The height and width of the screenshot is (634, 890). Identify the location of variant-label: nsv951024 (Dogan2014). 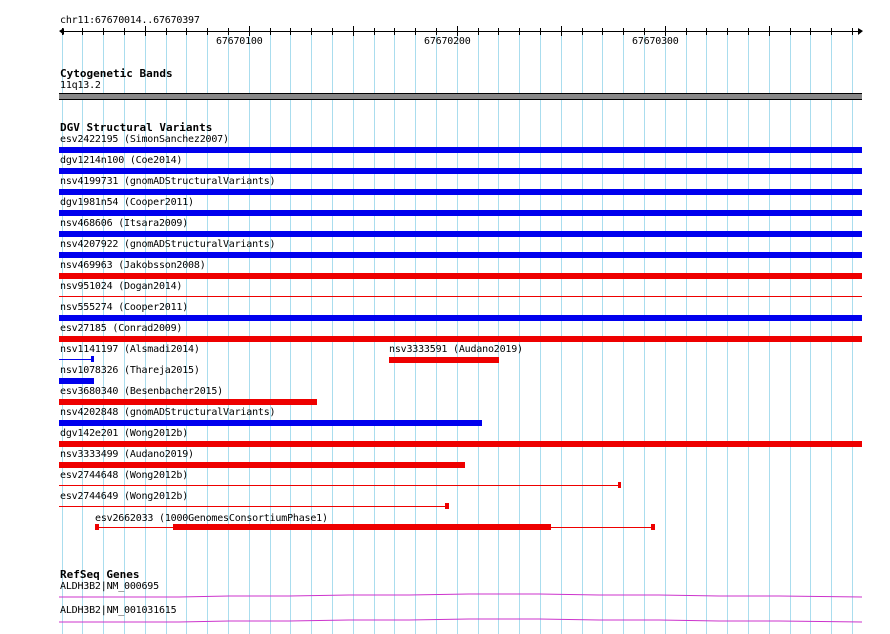
(121, 286).